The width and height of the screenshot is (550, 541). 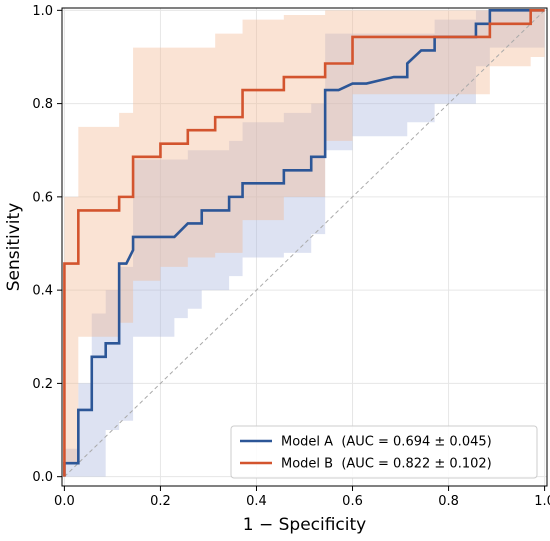 I want to click on x-tick-label: 0.6, so click(x=352, y=501).